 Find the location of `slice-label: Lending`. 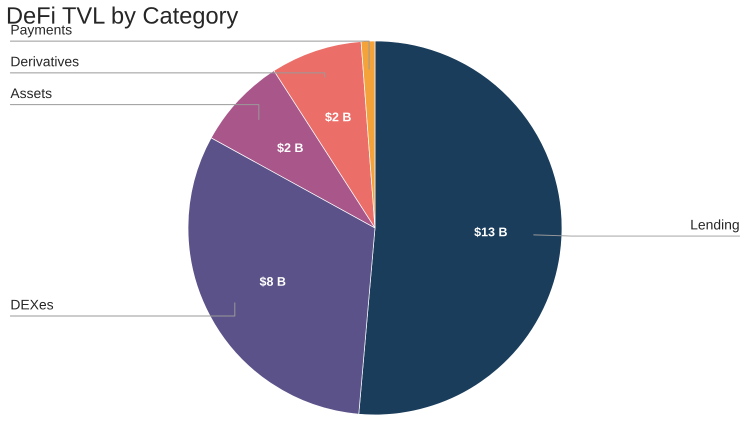

slice-label: Lending is located at coordinates (715, 225).